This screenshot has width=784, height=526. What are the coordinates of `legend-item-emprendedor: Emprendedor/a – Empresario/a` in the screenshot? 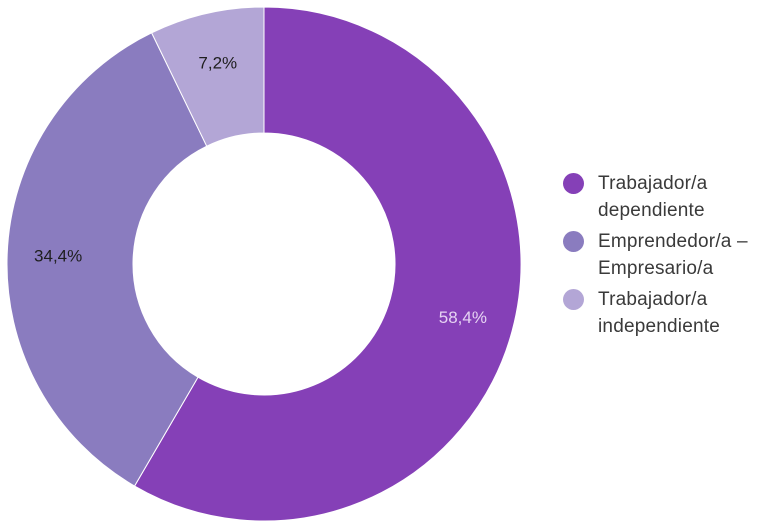 It's located at (670, 255).